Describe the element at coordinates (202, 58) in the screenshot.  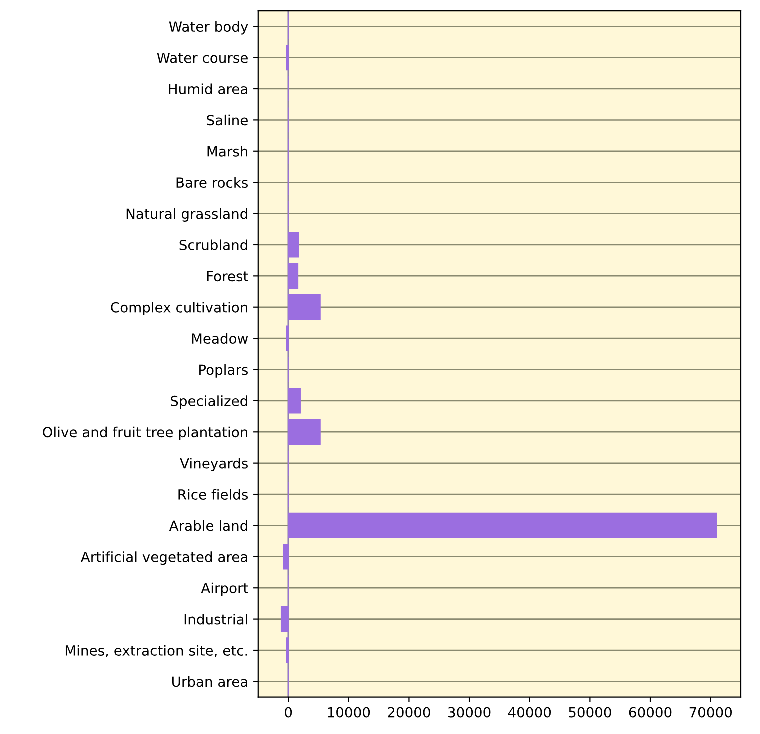
I see `y-tick-label: Water course` at that location.